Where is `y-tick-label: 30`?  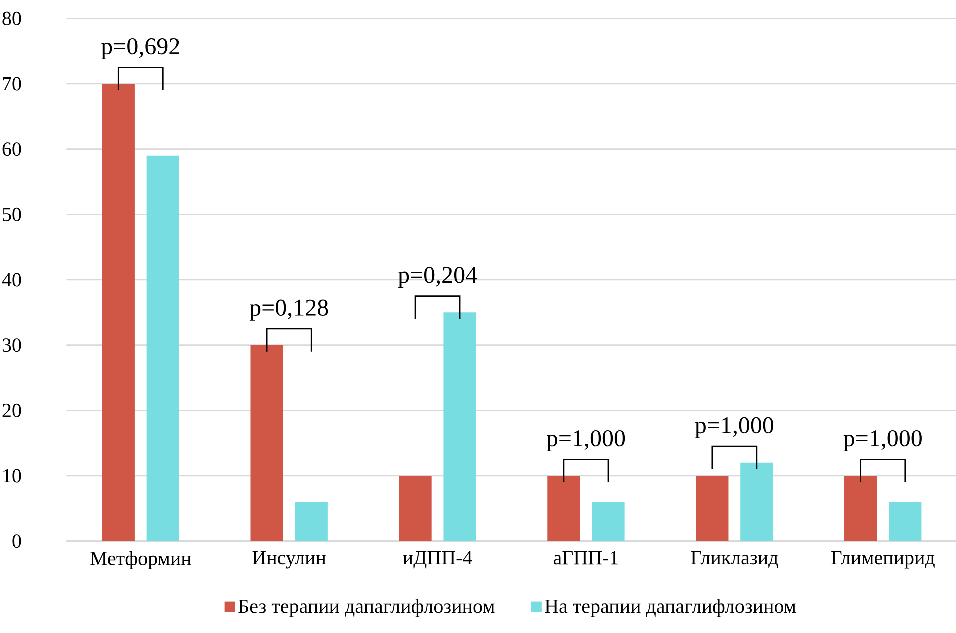
y-tick-label: 30 is located at coordinates (12, 345).